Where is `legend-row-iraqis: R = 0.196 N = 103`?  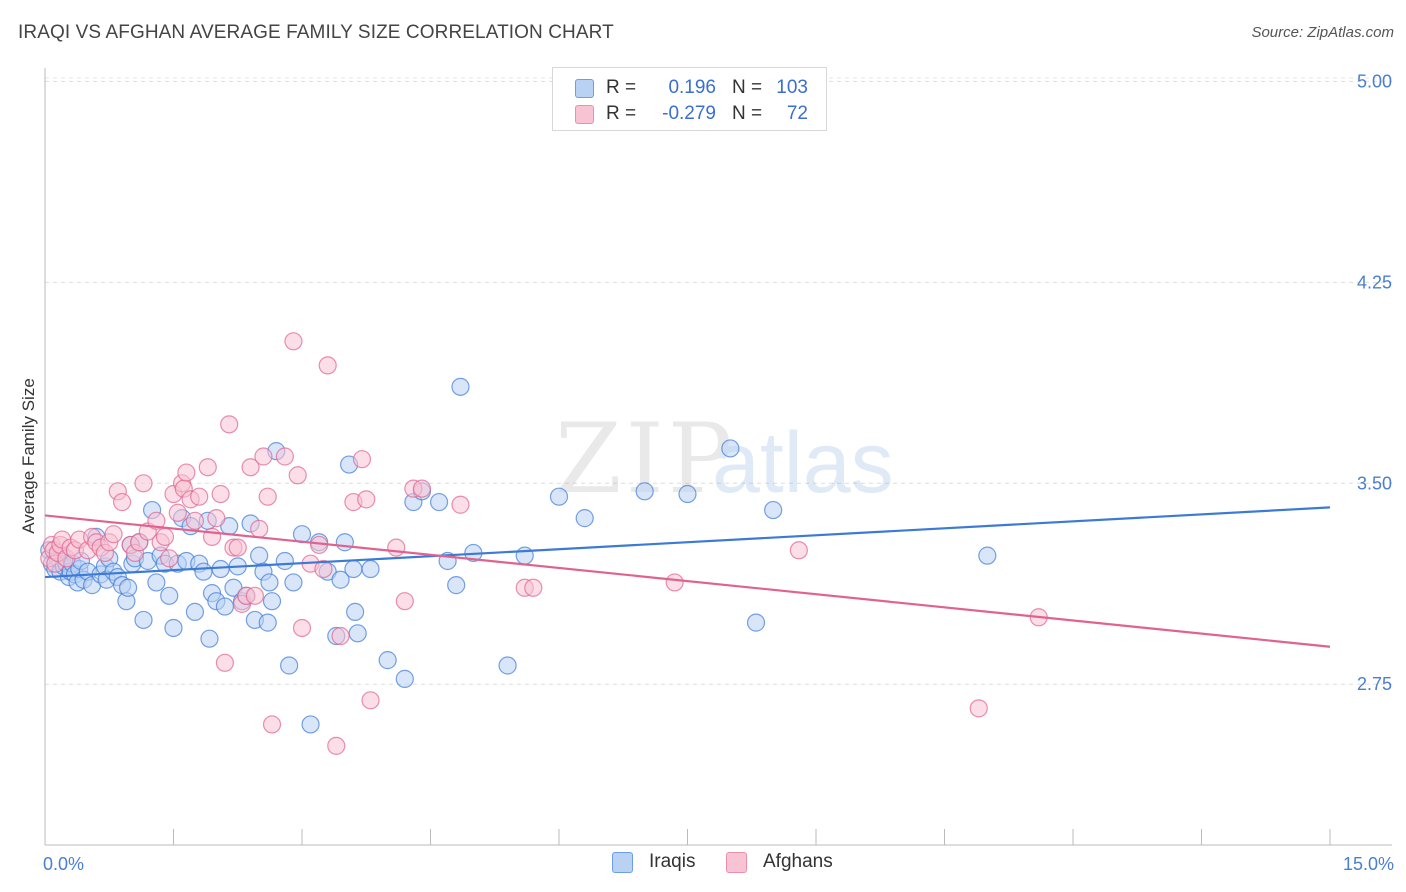
legend-row-iraqis: R = 0.196 N = 103 is located at coordinates (691, 88).